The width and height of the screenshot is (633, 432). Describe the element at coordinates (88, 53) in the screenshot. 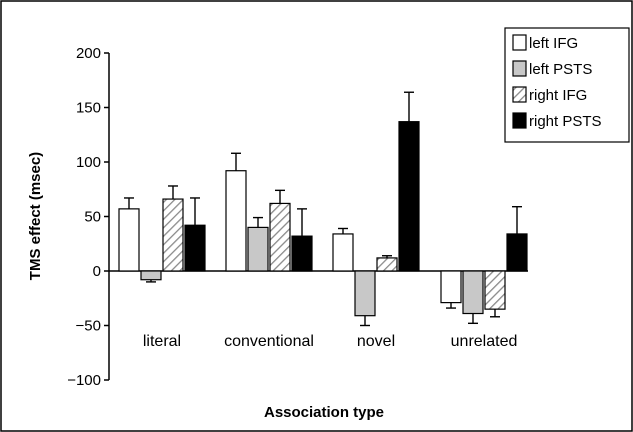

I see `y-tick-label: 200` at that location.